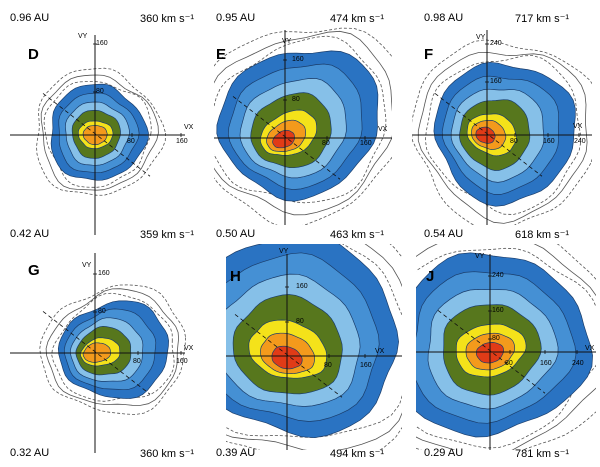 Image resolution: width=600 pixels, height=467 pixels. What do you see at coordinates (30, 18) in the screenshot?
I see `distance-label: 0.96 AU` at bounding box center [30, 18].